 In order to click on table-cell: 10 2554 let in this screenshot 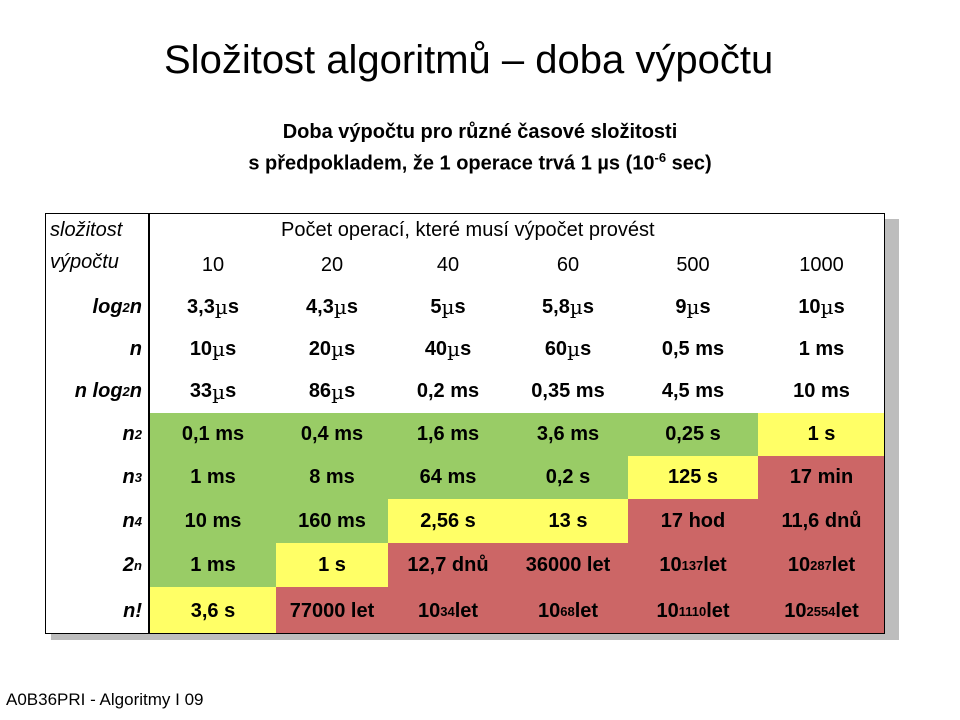, I will do `click(821, 610)`.